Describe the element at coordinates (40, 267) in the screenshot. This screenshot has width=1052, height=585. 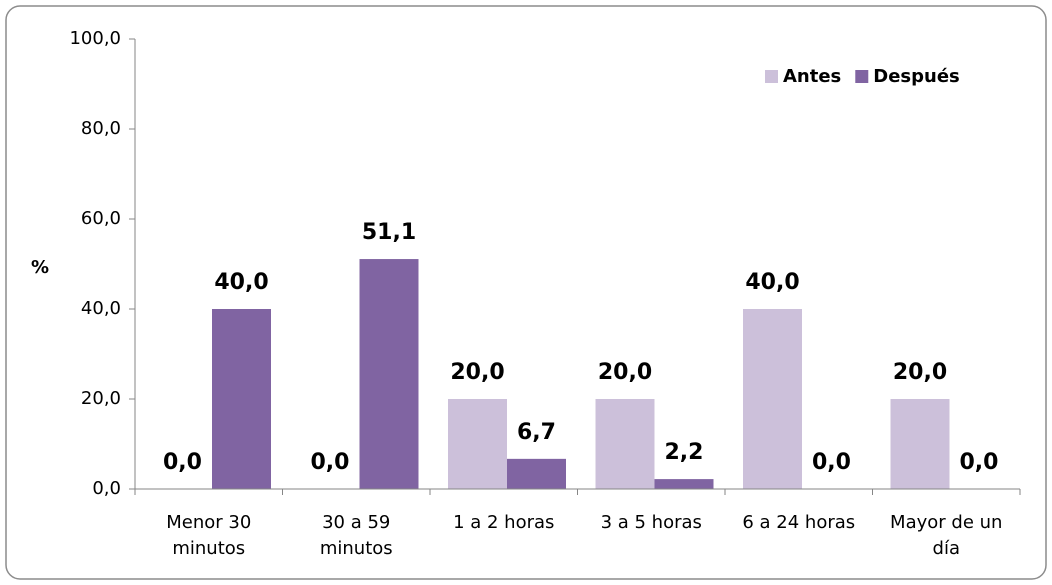
I see `y-axis-label: %` at that location.